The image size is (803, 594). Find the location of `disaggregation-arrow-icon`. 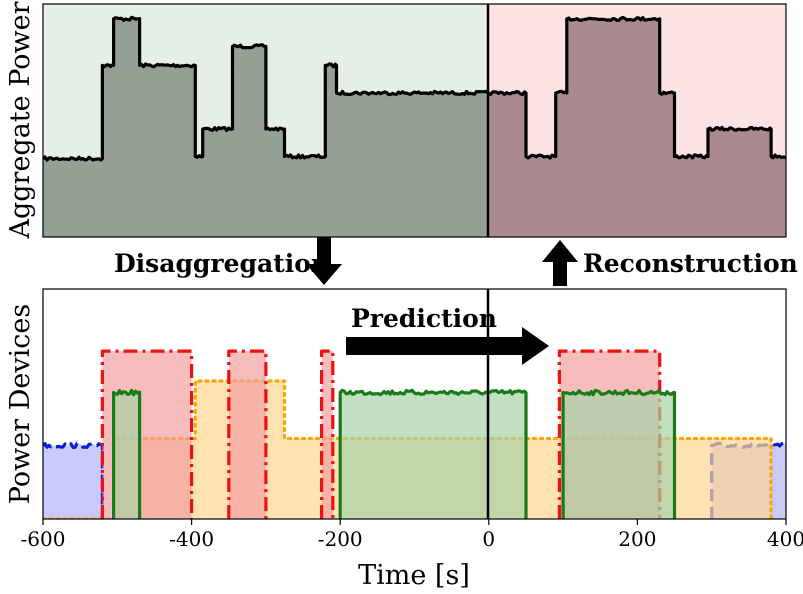

disaggregation-arrow-icon is located at coordinates (324, 261).